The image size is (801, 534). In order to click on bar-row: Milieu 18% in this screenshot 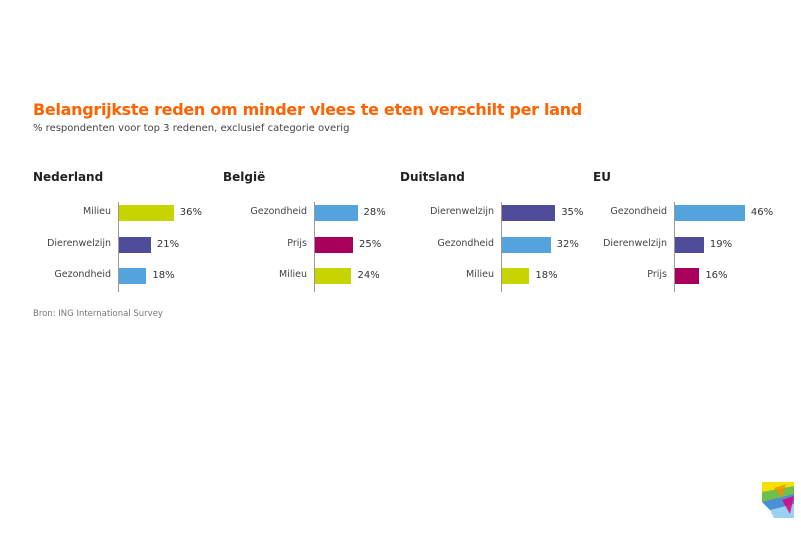, I will do `click(490, 276)`.